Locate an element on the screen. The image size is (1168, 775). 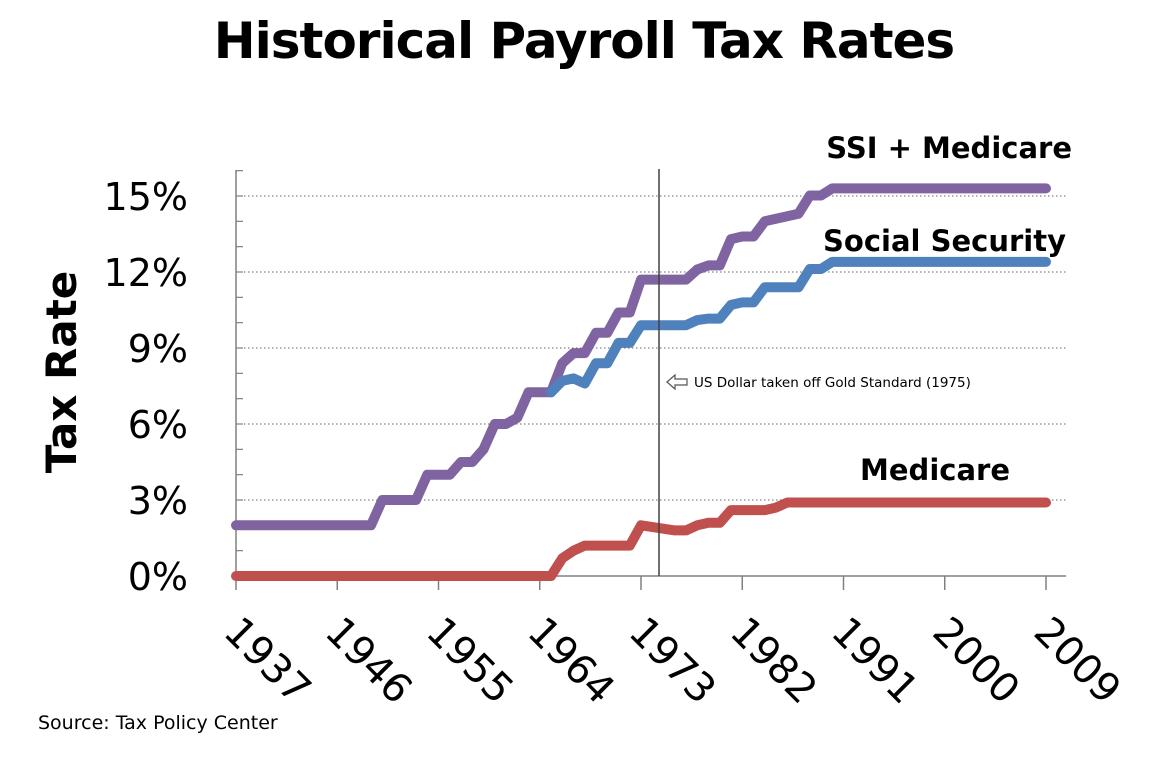
series-label: Medicare is located at coordinates (935, 470).